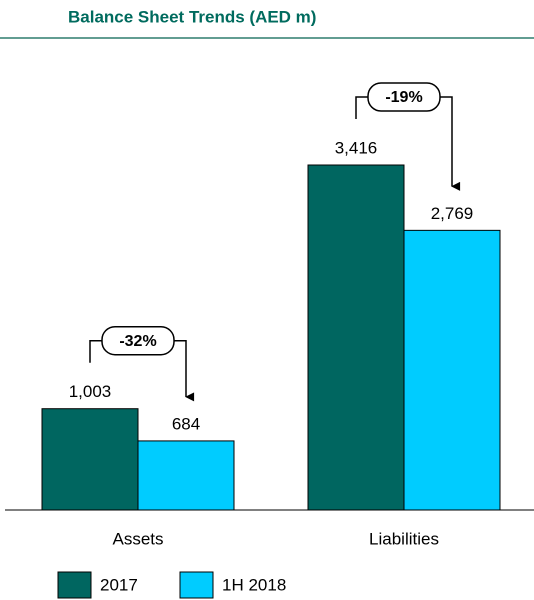 The height and width of the screenshot is (600, 534). What do you see at coordinates (452, 213) in the screenshot?
I see `value-label: 2,769` at bounding box center [452, 213].